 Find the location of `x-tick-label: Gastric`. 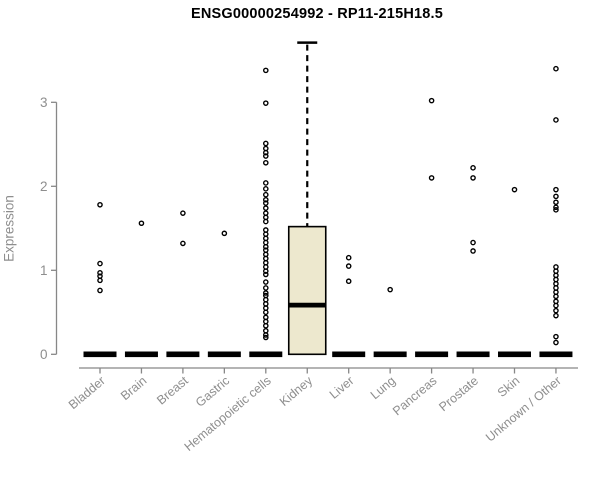

x-tick-label: Gastric is located at coordinates (212, 392).